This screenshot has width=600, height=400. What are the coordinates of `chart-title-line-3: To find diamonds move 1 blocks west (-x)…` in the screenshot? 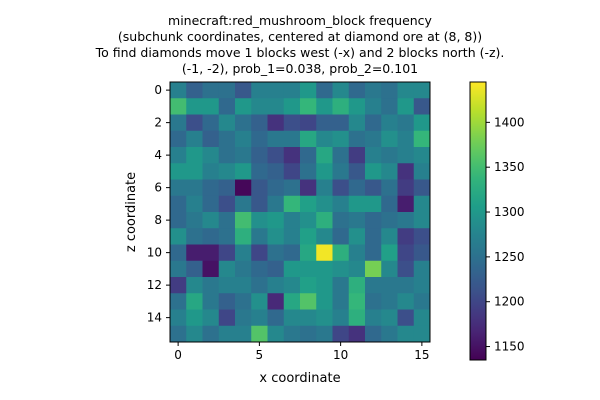 It's located at (300, 52).